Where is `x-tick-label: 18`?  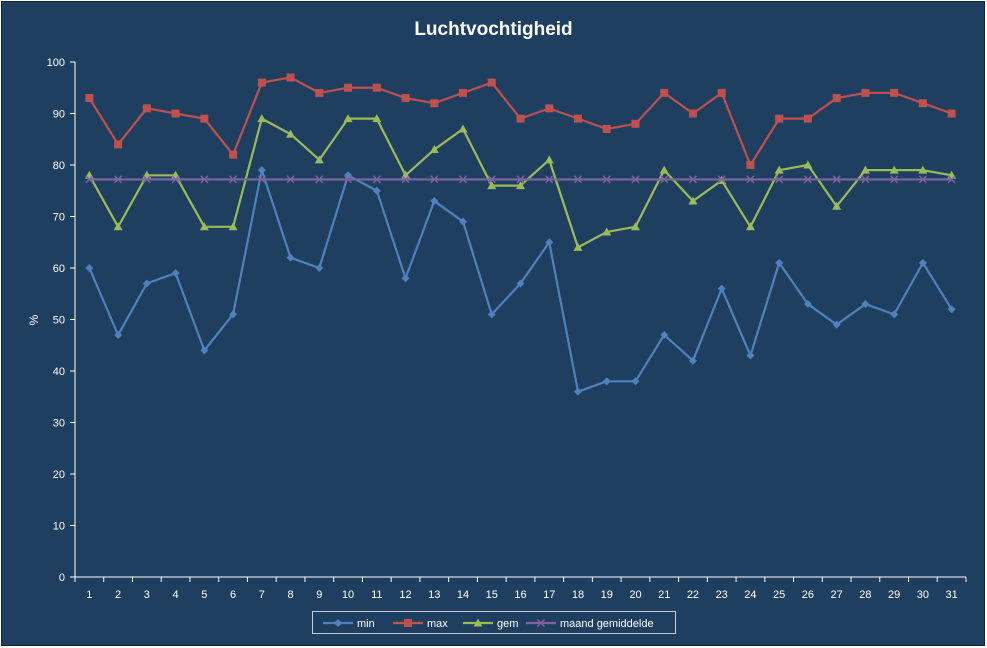
x-tick-label: 18 is located at coordinates (578, 595).